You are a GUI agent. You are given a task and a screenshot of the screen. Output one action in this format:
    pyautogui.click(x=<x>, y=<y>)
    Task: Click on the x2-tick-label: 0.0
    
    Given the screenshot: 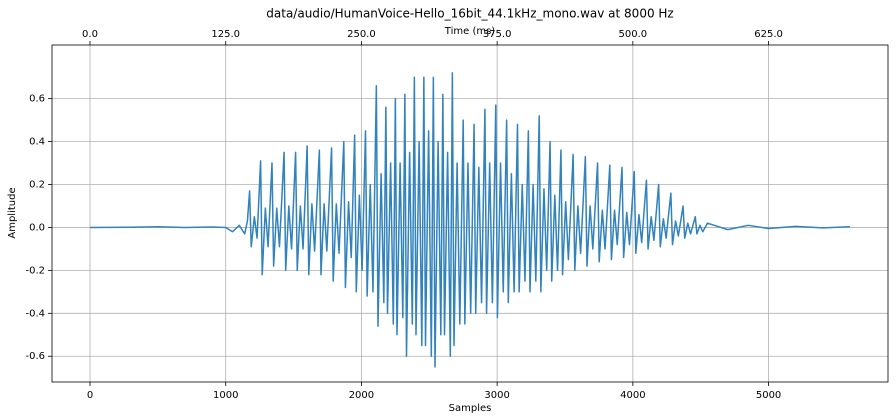 What is the action you would take?
    pyautogui.click(x=90, y=34)
    